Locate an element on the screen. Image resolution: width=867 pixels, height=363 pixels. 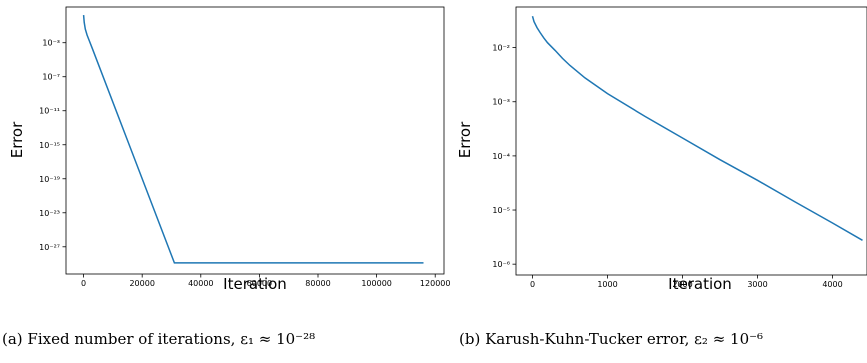
x-tick-label: 3000 is located at coordinates (757, 284).